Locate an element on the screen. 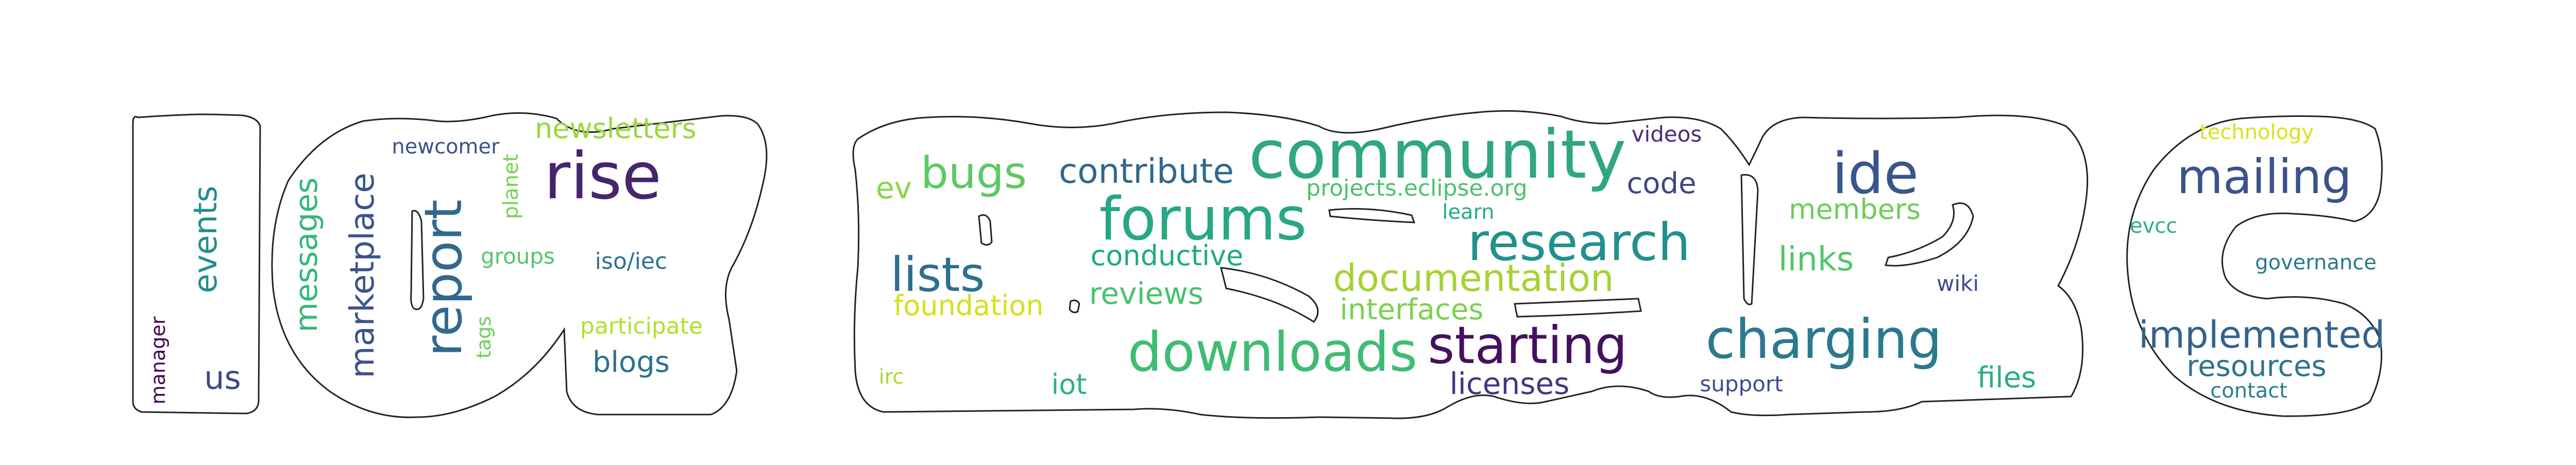  word-community: community is located at coordinates (1437, 154).